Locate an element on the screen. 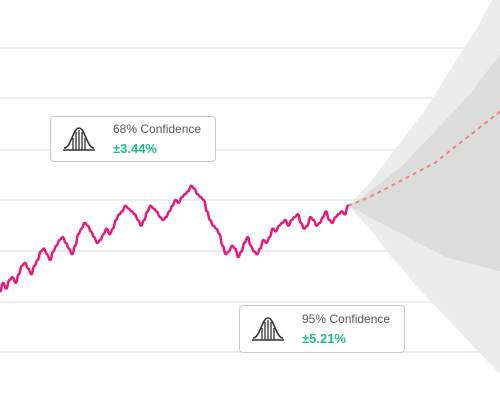  confidence-68-callout: 68% Confidence ±3.44% is located at coordinates (133, 139).